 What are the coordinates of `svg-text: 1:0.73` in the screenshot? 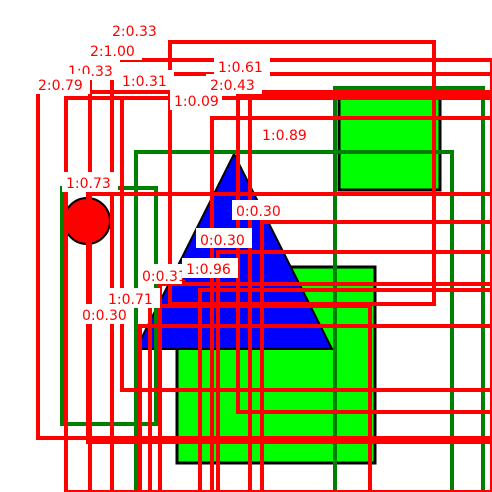 It's located at (88, 184).